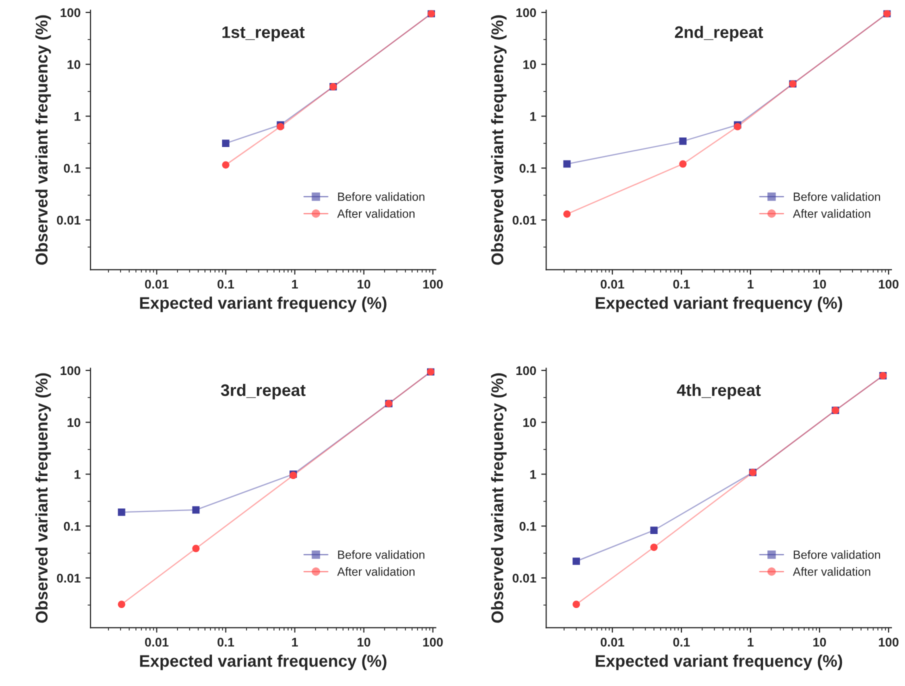 Image resolution: width=905 pixels, height=686 pixels. Describe the element at coordinates (718, 392) in the screenshot. I see `text: 4th_repeat` at that location.